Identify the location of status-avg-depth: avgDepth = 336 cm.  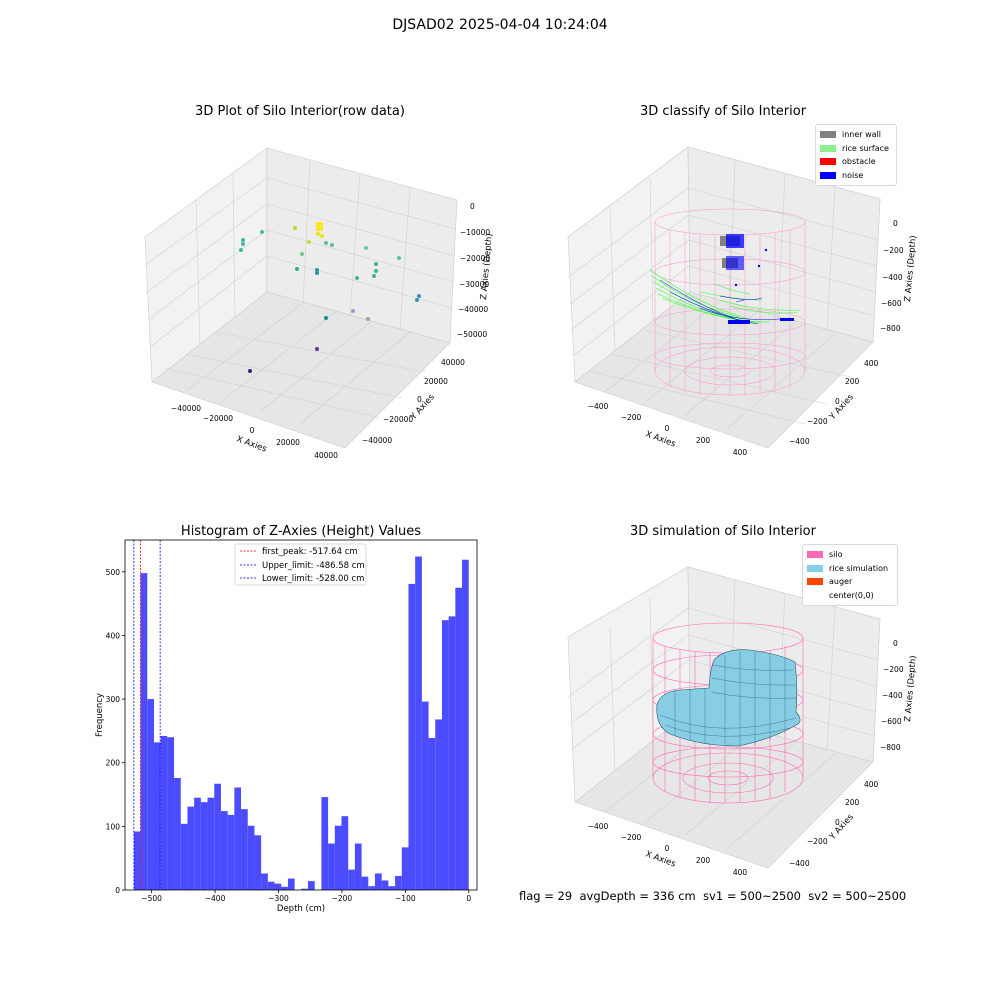
(637, 896).